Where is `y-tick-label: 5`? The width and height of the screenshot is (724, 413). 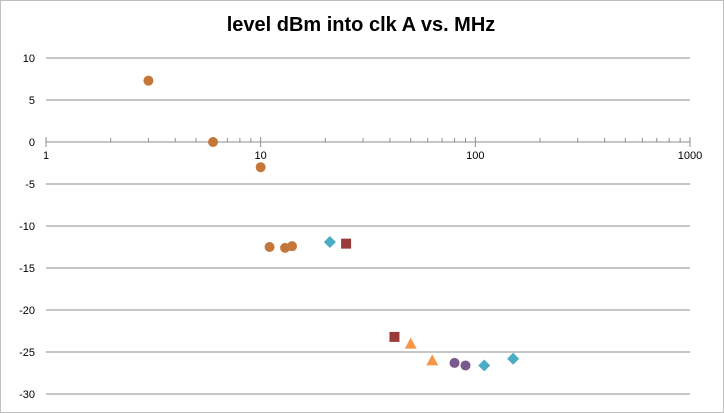 y-tick-label: 5 is located at coordinates (32, 101).